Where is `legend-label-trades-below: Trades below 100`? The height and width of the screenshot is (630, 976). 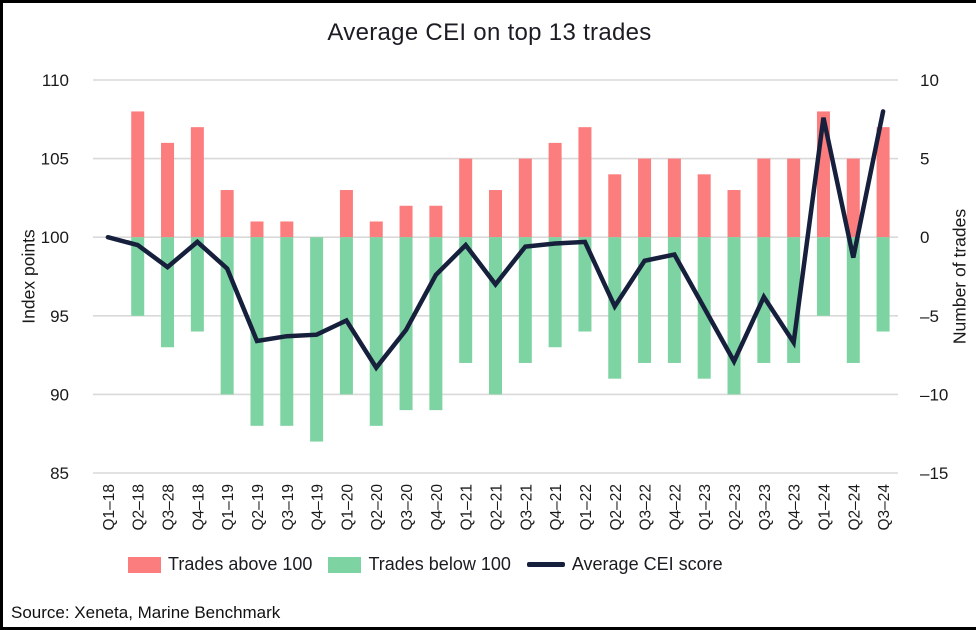 legend-label-trades-below: Trades below 100 is located at coordinates (439, 564).